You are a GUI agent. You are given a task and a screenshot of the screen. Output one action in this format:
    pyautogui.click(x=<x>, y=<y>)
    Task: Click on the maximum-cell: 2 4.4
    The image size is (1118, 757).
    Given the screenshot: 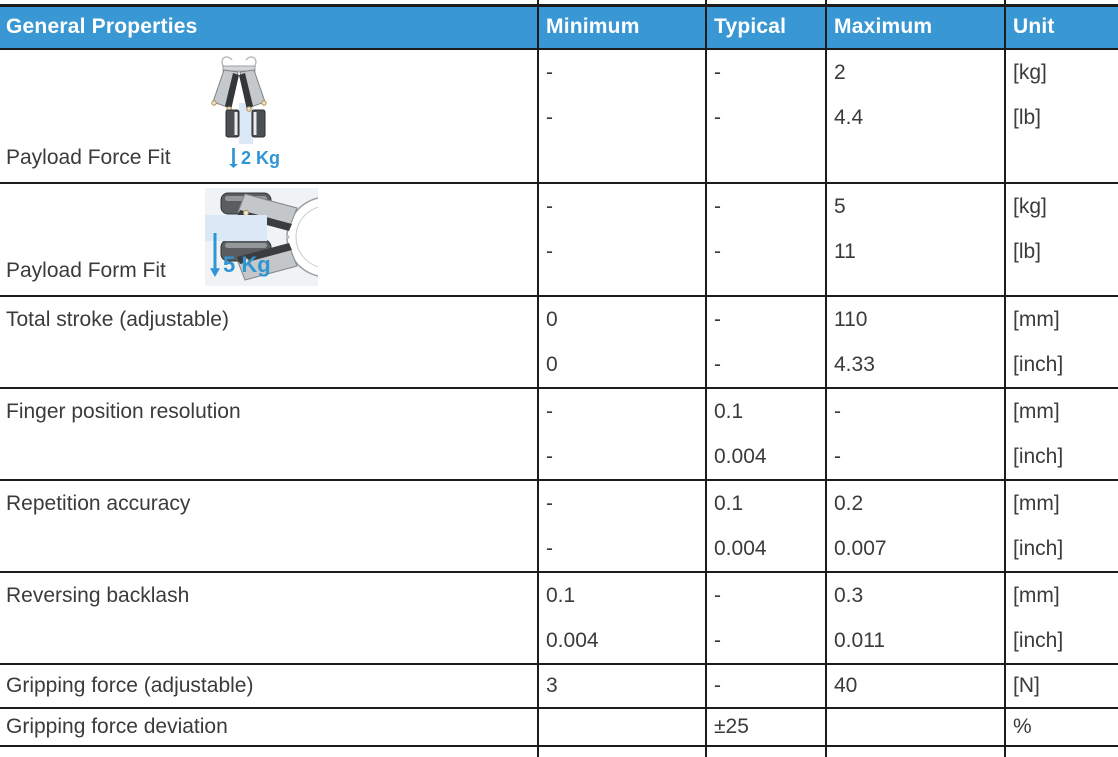 What is the action you would take?
    pyautogui.click(x=914, y=117)
    